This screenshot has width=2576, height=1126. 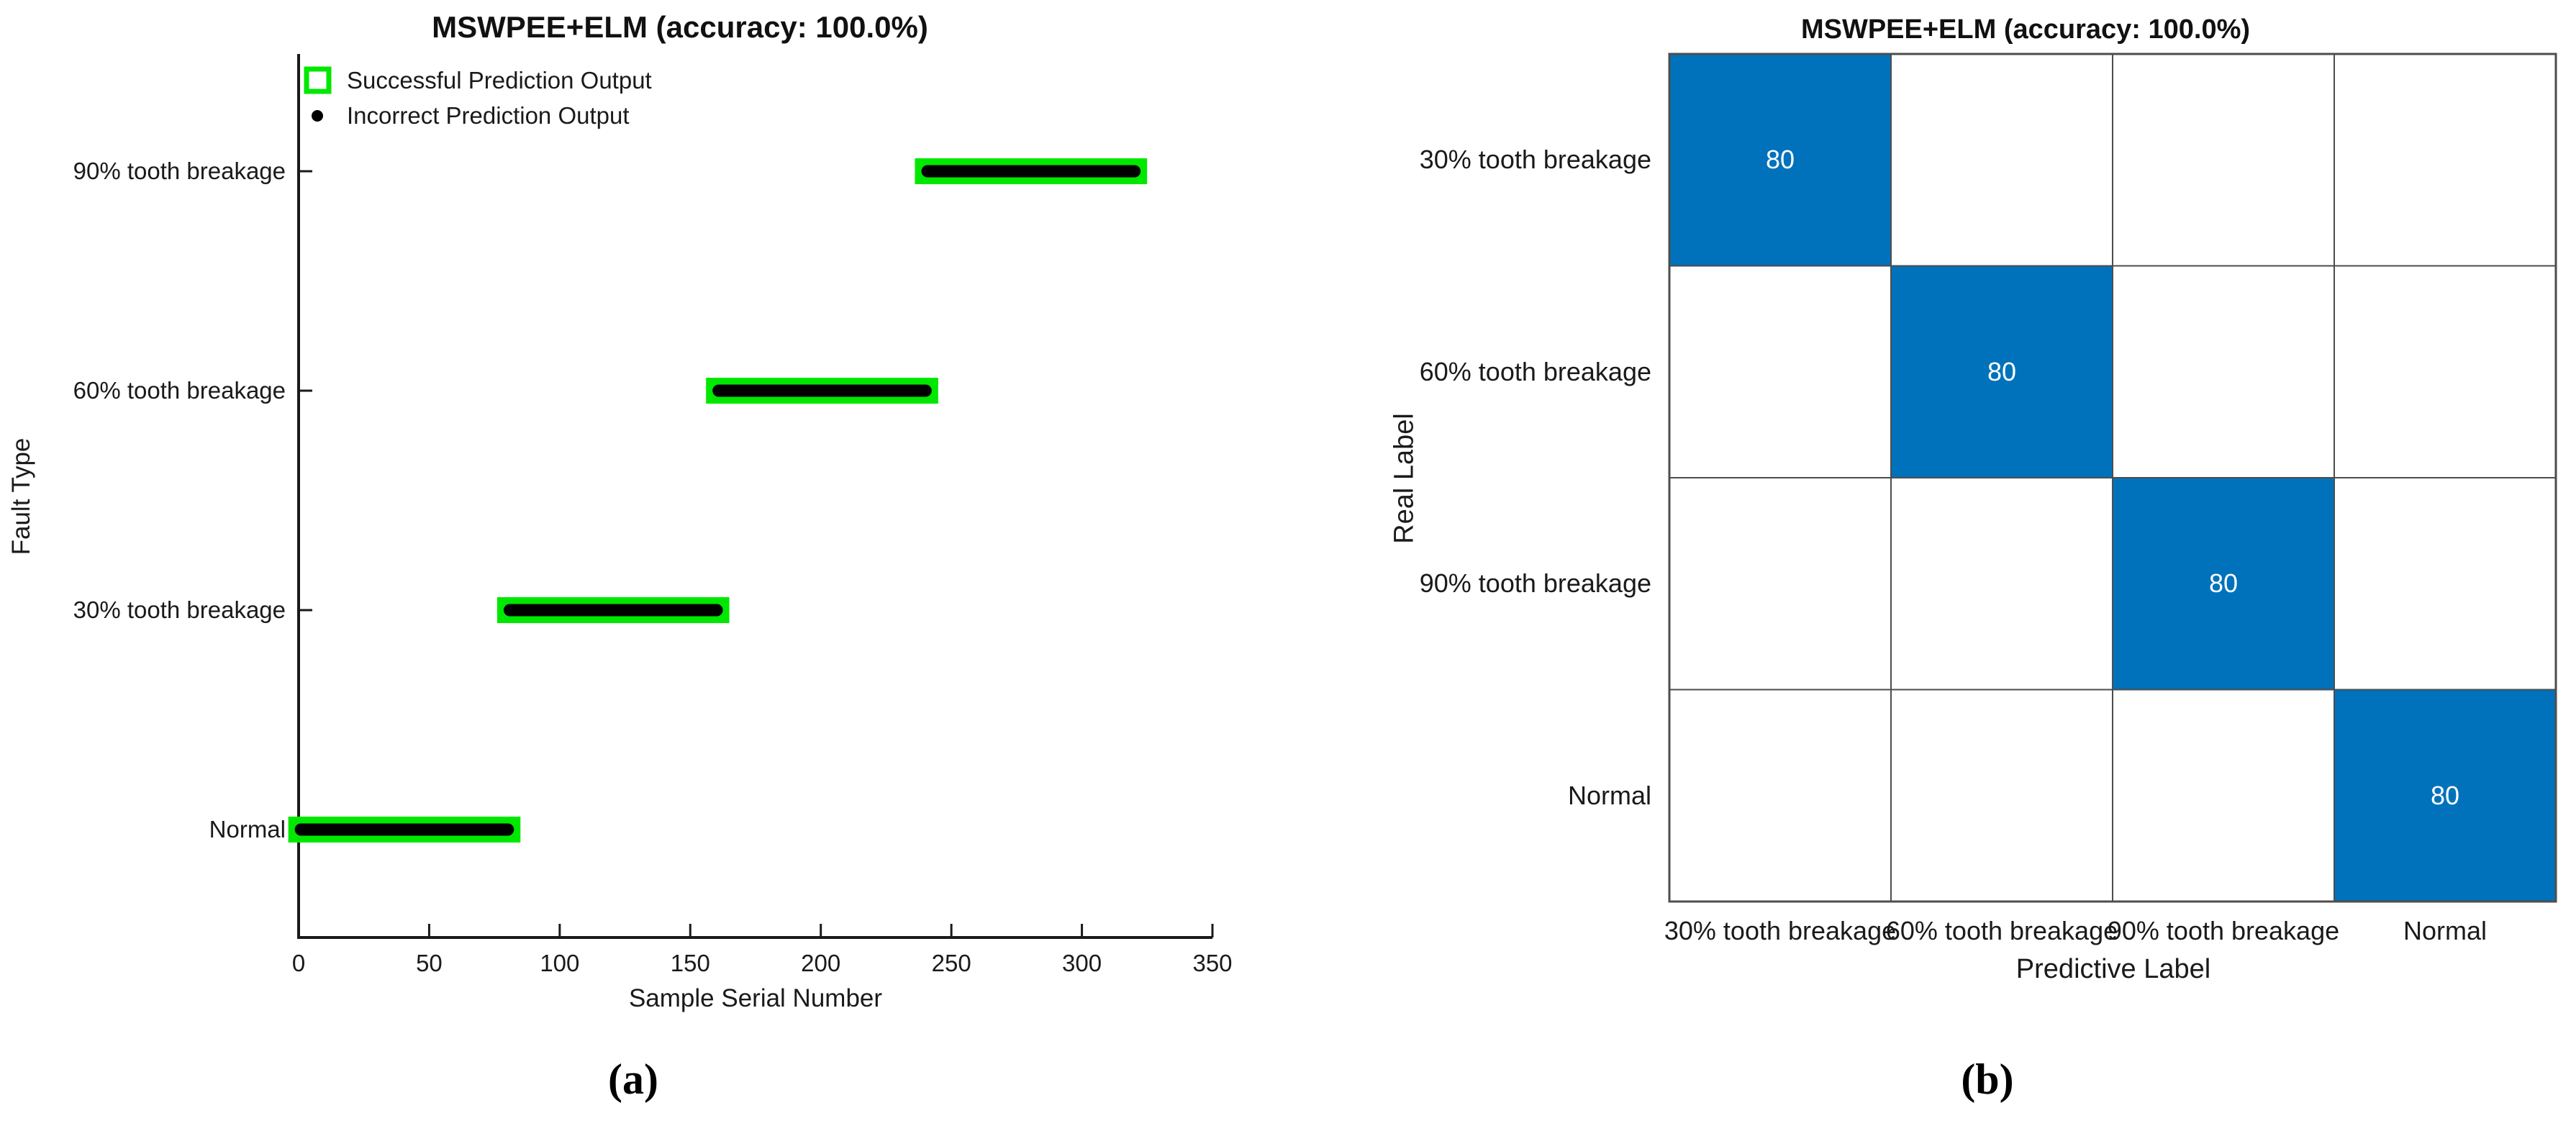 I want to click on panel-b-title: MSWPEE+ELM (accuracy: 100.0%), so click(x=2025, y=29).